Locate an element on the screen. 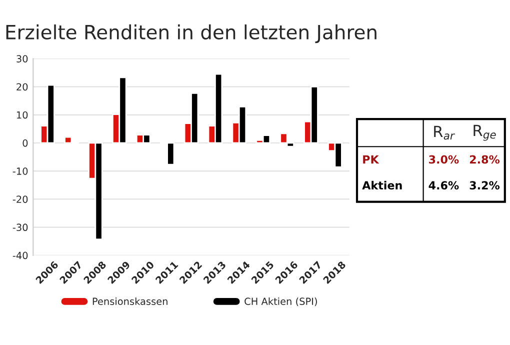 Image resolution: width=510 pixels, height=345 pixels. y-tick-label: -10 is located at coordinates (20, 171).